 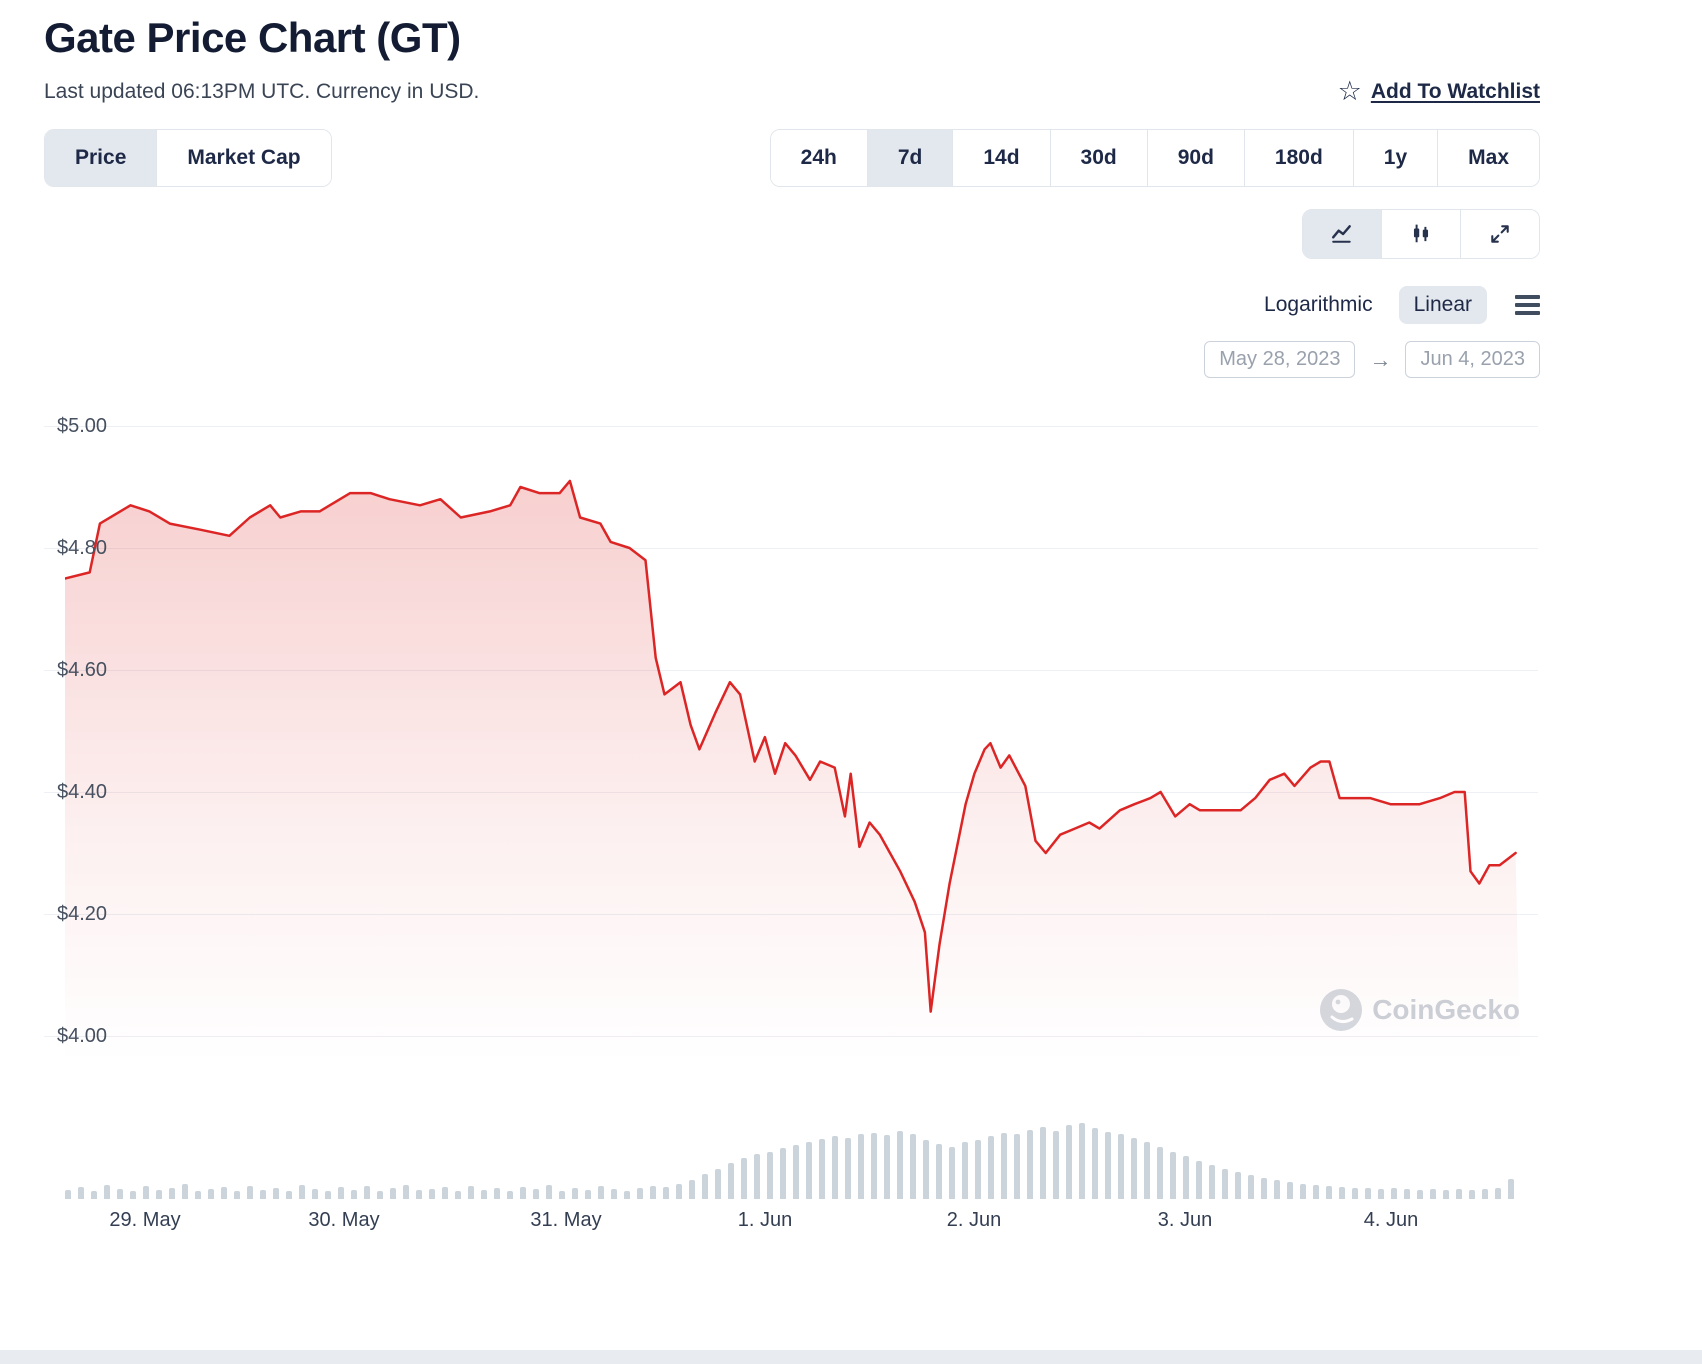 I want to click on chart-type-candlestick-button, so click(x=1421, y=234).